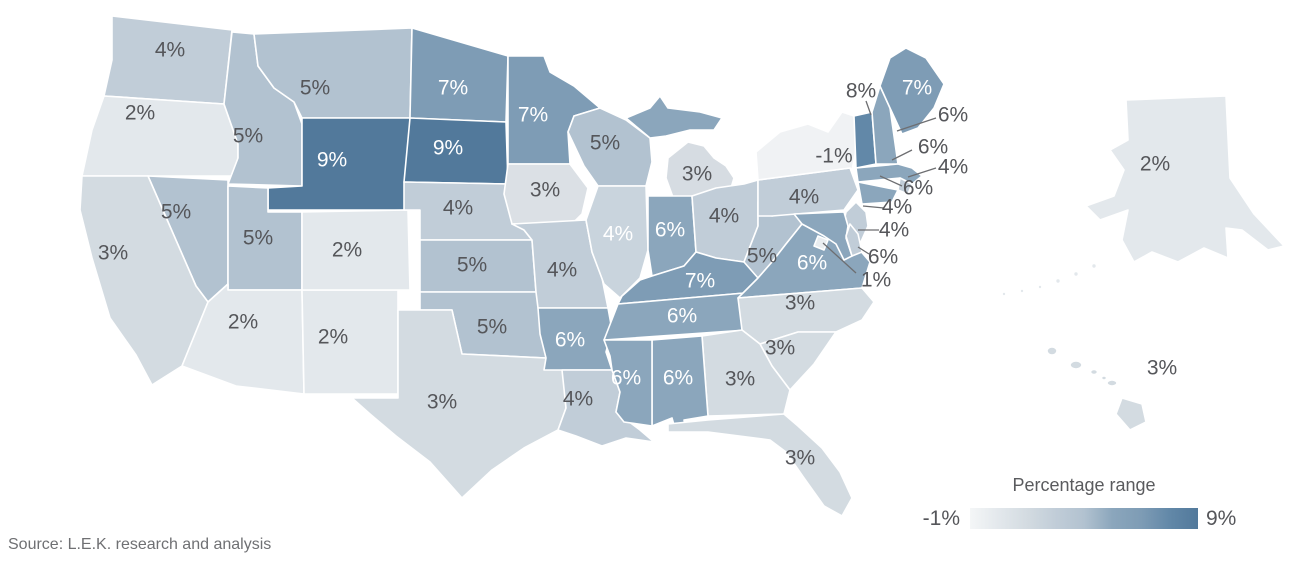  What do you see at coordinates (545, 190) in the screenshot?
I see `state-label-ia: 3%` at bounding box center [545, 190].